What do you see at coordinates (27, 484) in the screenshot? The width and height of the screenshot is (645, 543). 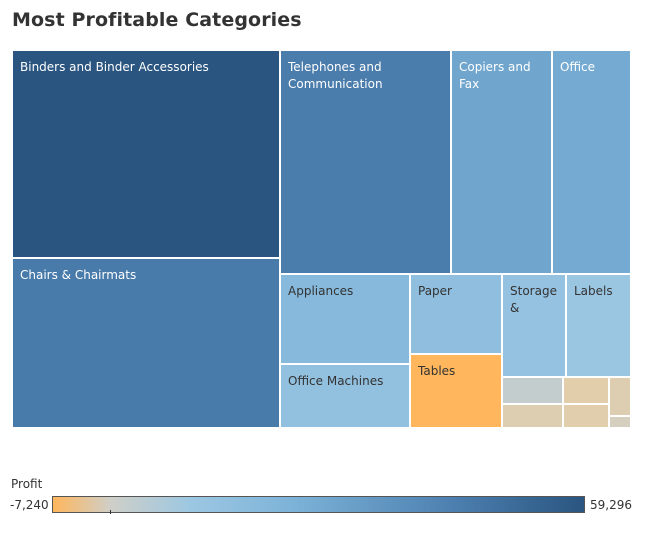 I see `legend-title: Profit` at bounding box center [27, 484].